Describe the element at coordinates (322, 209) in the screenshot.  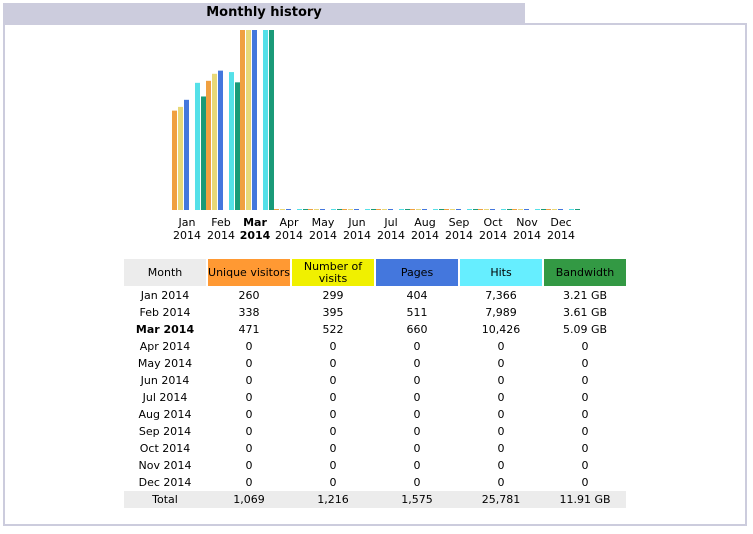
I see `bar-pages-may` at that location.